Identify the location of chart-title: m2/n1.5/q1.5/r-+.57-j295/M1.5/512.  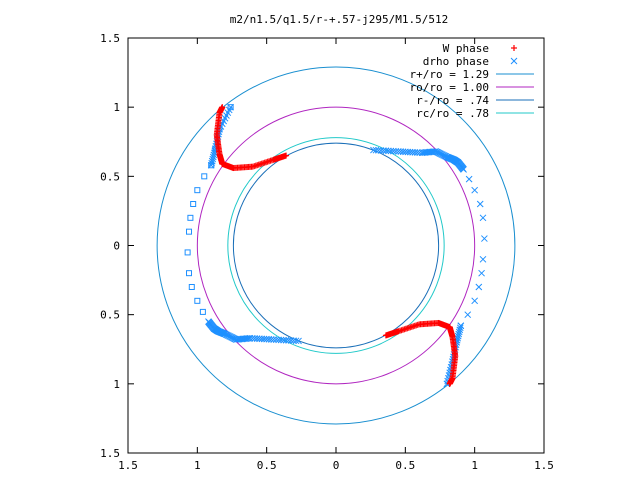
(339, 19).